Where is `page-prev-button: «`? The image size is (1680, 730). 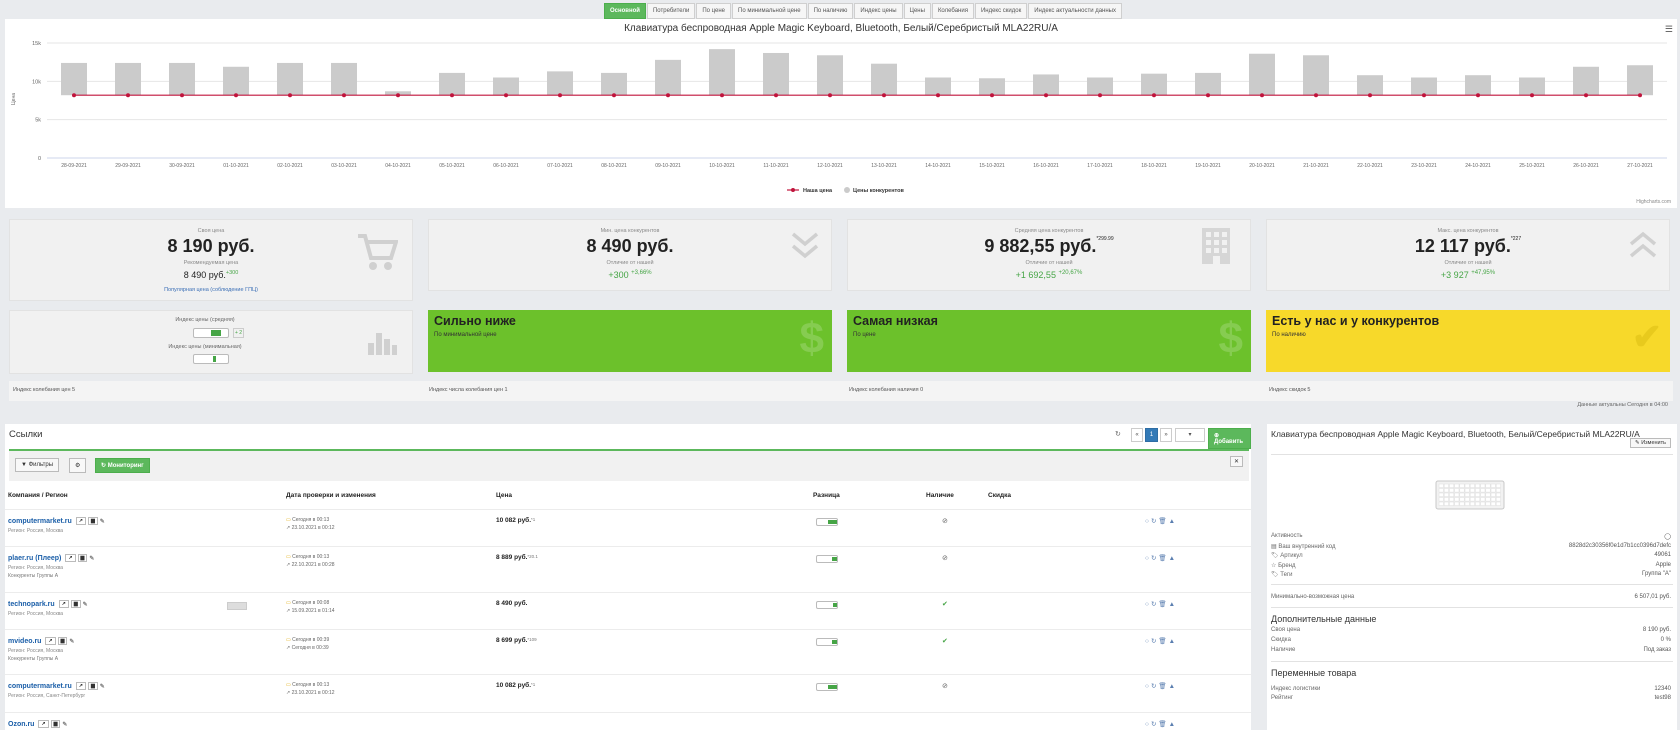 page-prev-button: « is located at coordinates (1137, 435).